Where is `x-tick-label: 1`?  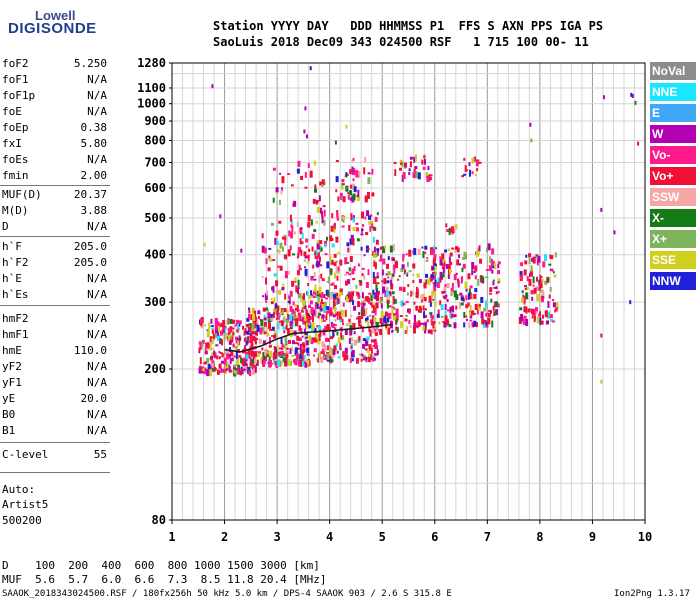
x-tick-label: 1 is located at coordinates (171, 537).